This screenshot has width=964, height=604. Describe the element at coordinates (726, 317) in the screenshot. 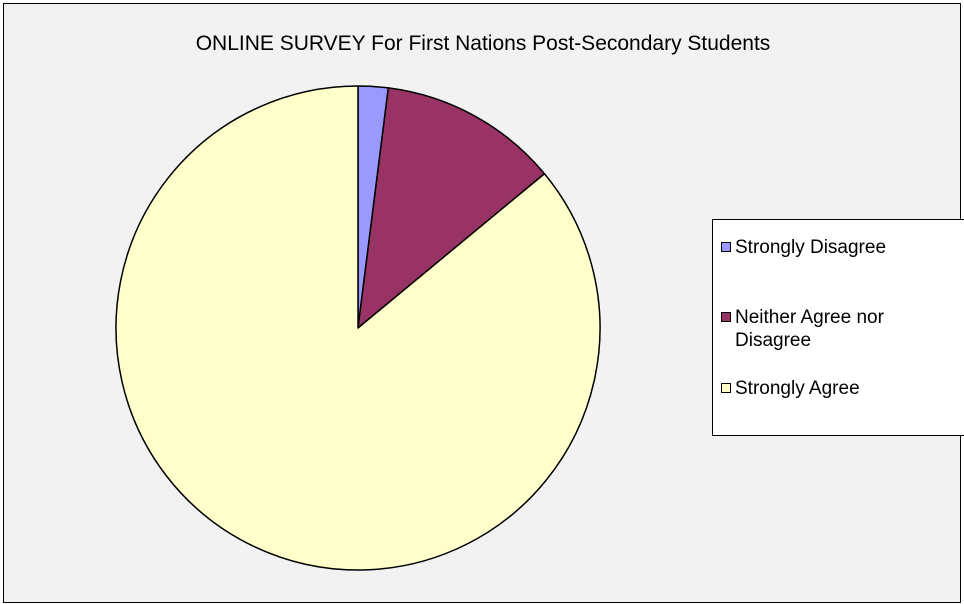

I see `legend-swatch-neither` at that location.